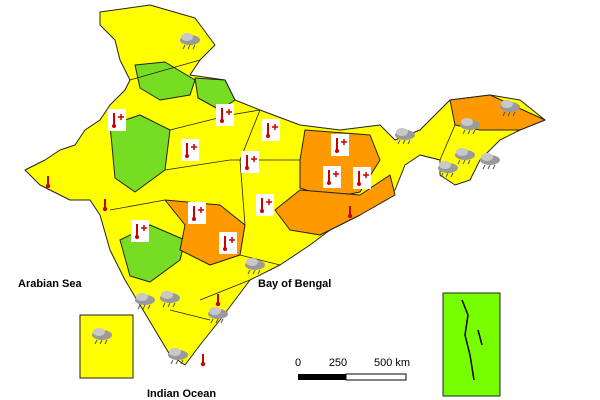 Image resolution: width=600 pixels, height=400 pixels. What do you see at coordinates (472, 340) in the screenshot?
I see `islands` at bounding box center [472, 340].